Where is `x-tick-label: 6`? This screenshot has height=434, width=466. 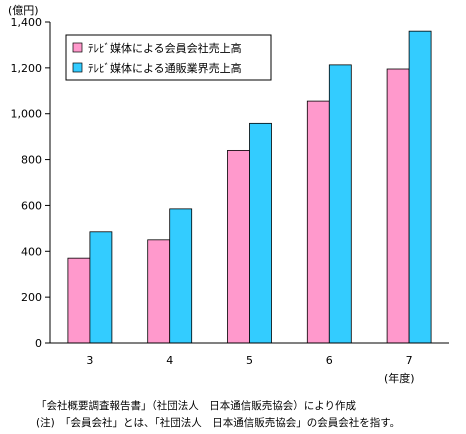 x-tick-label: 6 is located at coordinates (329, 360).